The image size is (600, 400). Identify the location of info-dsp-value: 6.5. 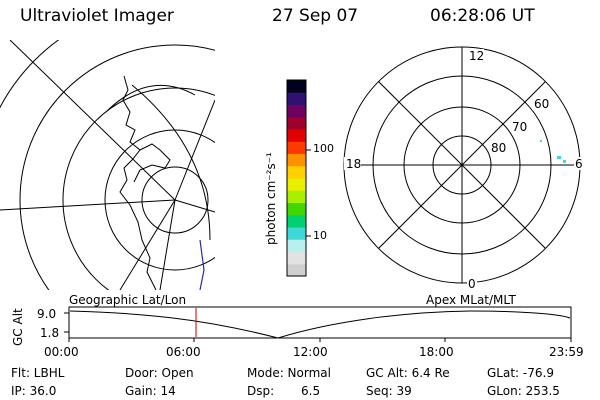
(311, 391).